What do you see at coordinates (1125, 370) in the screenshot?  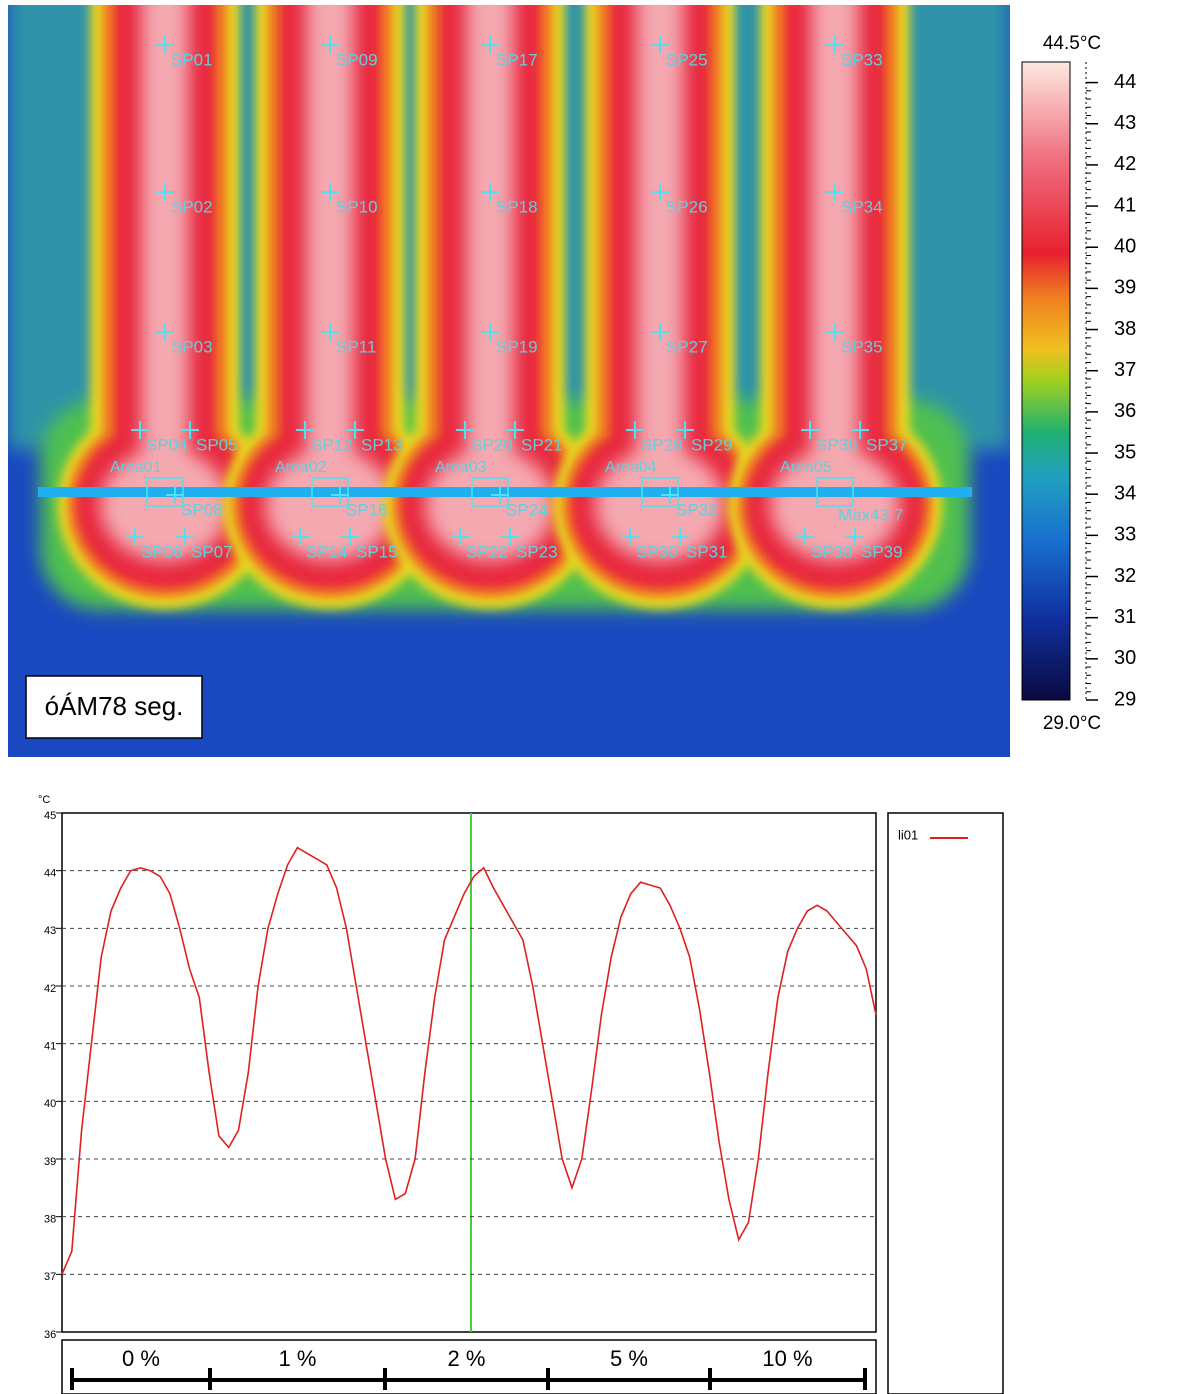 I see `scale-tick-label: 37` at bounding box center [1125, 370].